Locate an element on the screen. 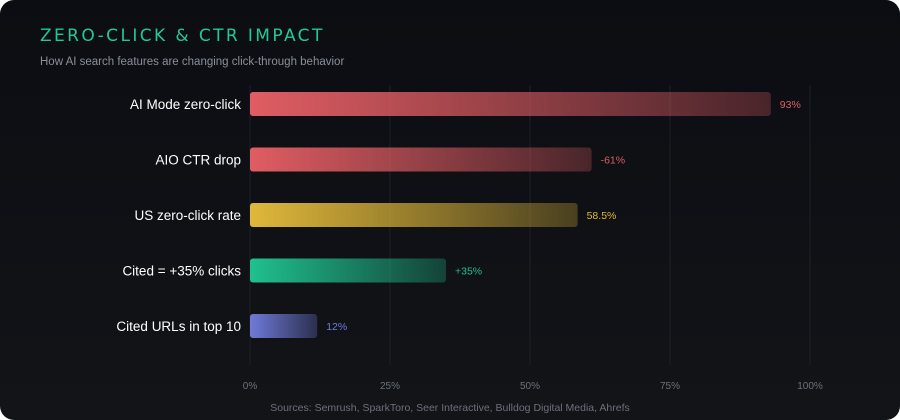 This screenshot has height=420, width=900. data-label: 58.5% is located at coordinates (602, 216).